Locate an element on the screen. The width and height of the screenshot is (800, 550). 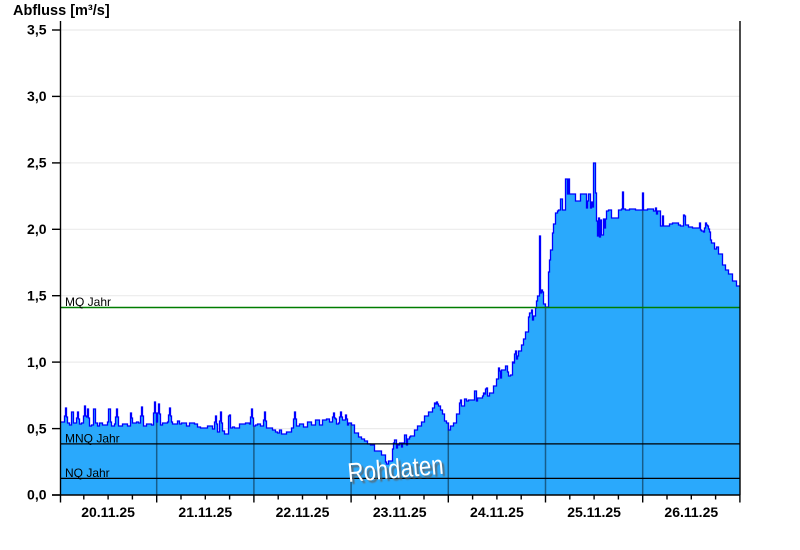
svg-text: 22.11.25 is located at coordinates (303, 512).